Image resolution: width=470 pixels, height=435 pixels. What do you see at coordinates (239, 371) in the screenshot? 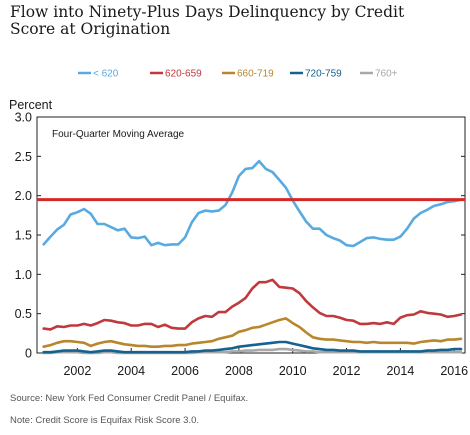
I see `x-tick-label: 2008` at bounding box center [239, 371].